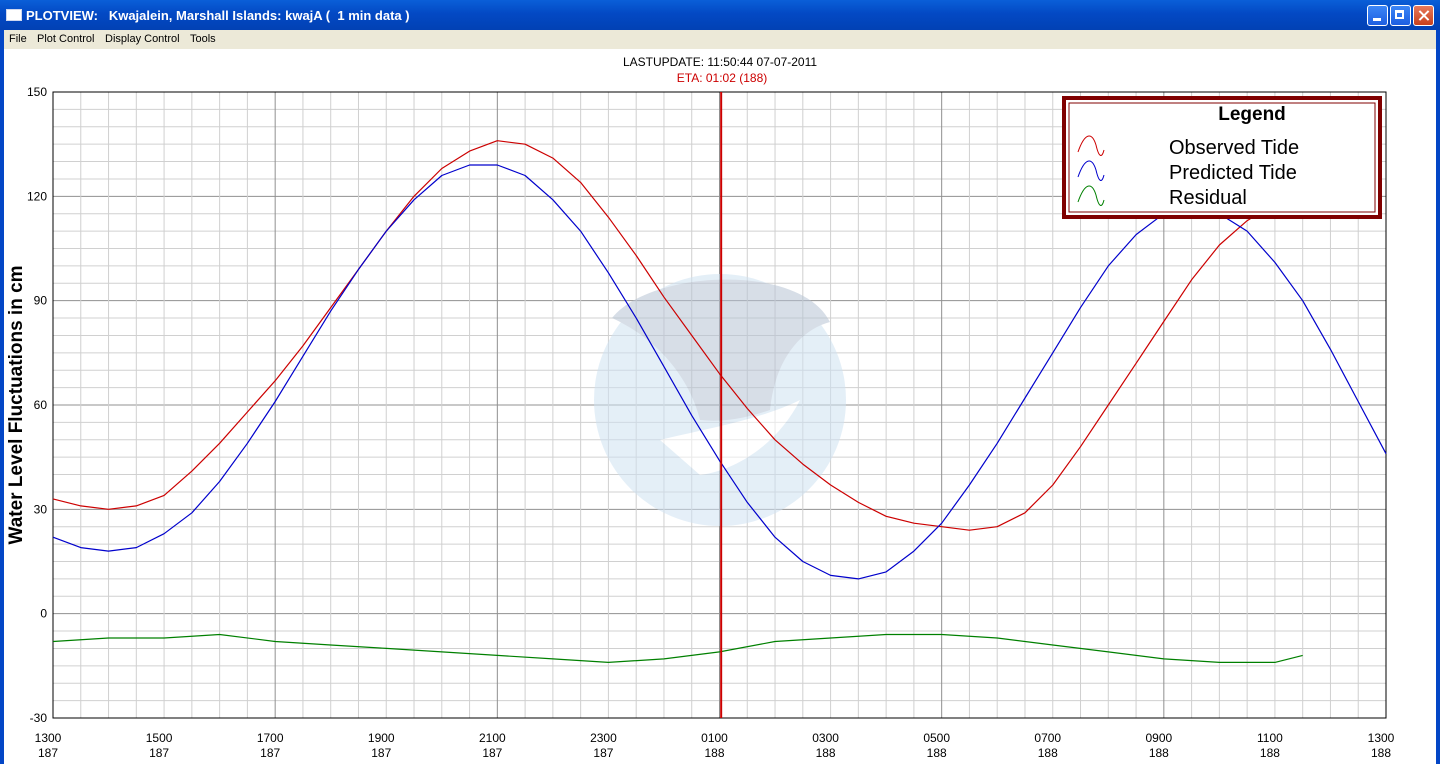 Image resolution: width=1440 pixels, height=764 pixels. Describe the element at coordinates (1091, 170) in the screenshot. I see `legend-predicted-swatch` at that location.